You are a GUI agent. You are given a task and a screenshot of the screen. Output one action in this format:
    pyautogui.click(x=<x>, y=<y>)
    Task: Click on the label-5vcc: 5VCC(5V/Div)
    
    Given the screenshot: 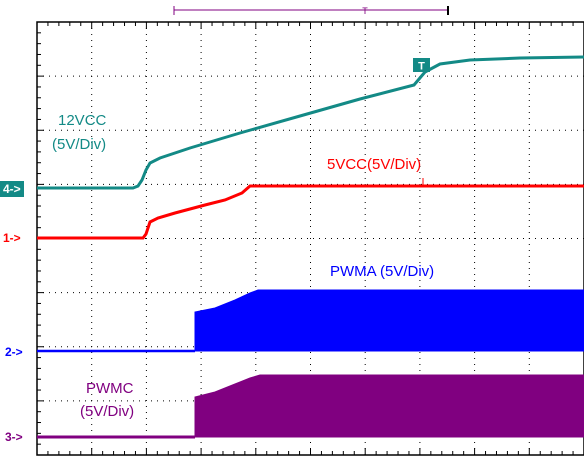 What is the action you would take?
    pyautogui.click(x=374, y=164)
    